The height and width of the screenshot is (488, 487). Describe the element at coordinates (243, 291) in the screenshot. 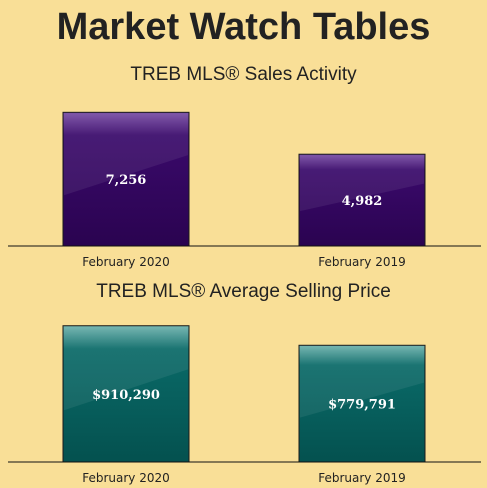

I see `chart-title-average-price: TREB MLS® Average Selling Price` at that location.